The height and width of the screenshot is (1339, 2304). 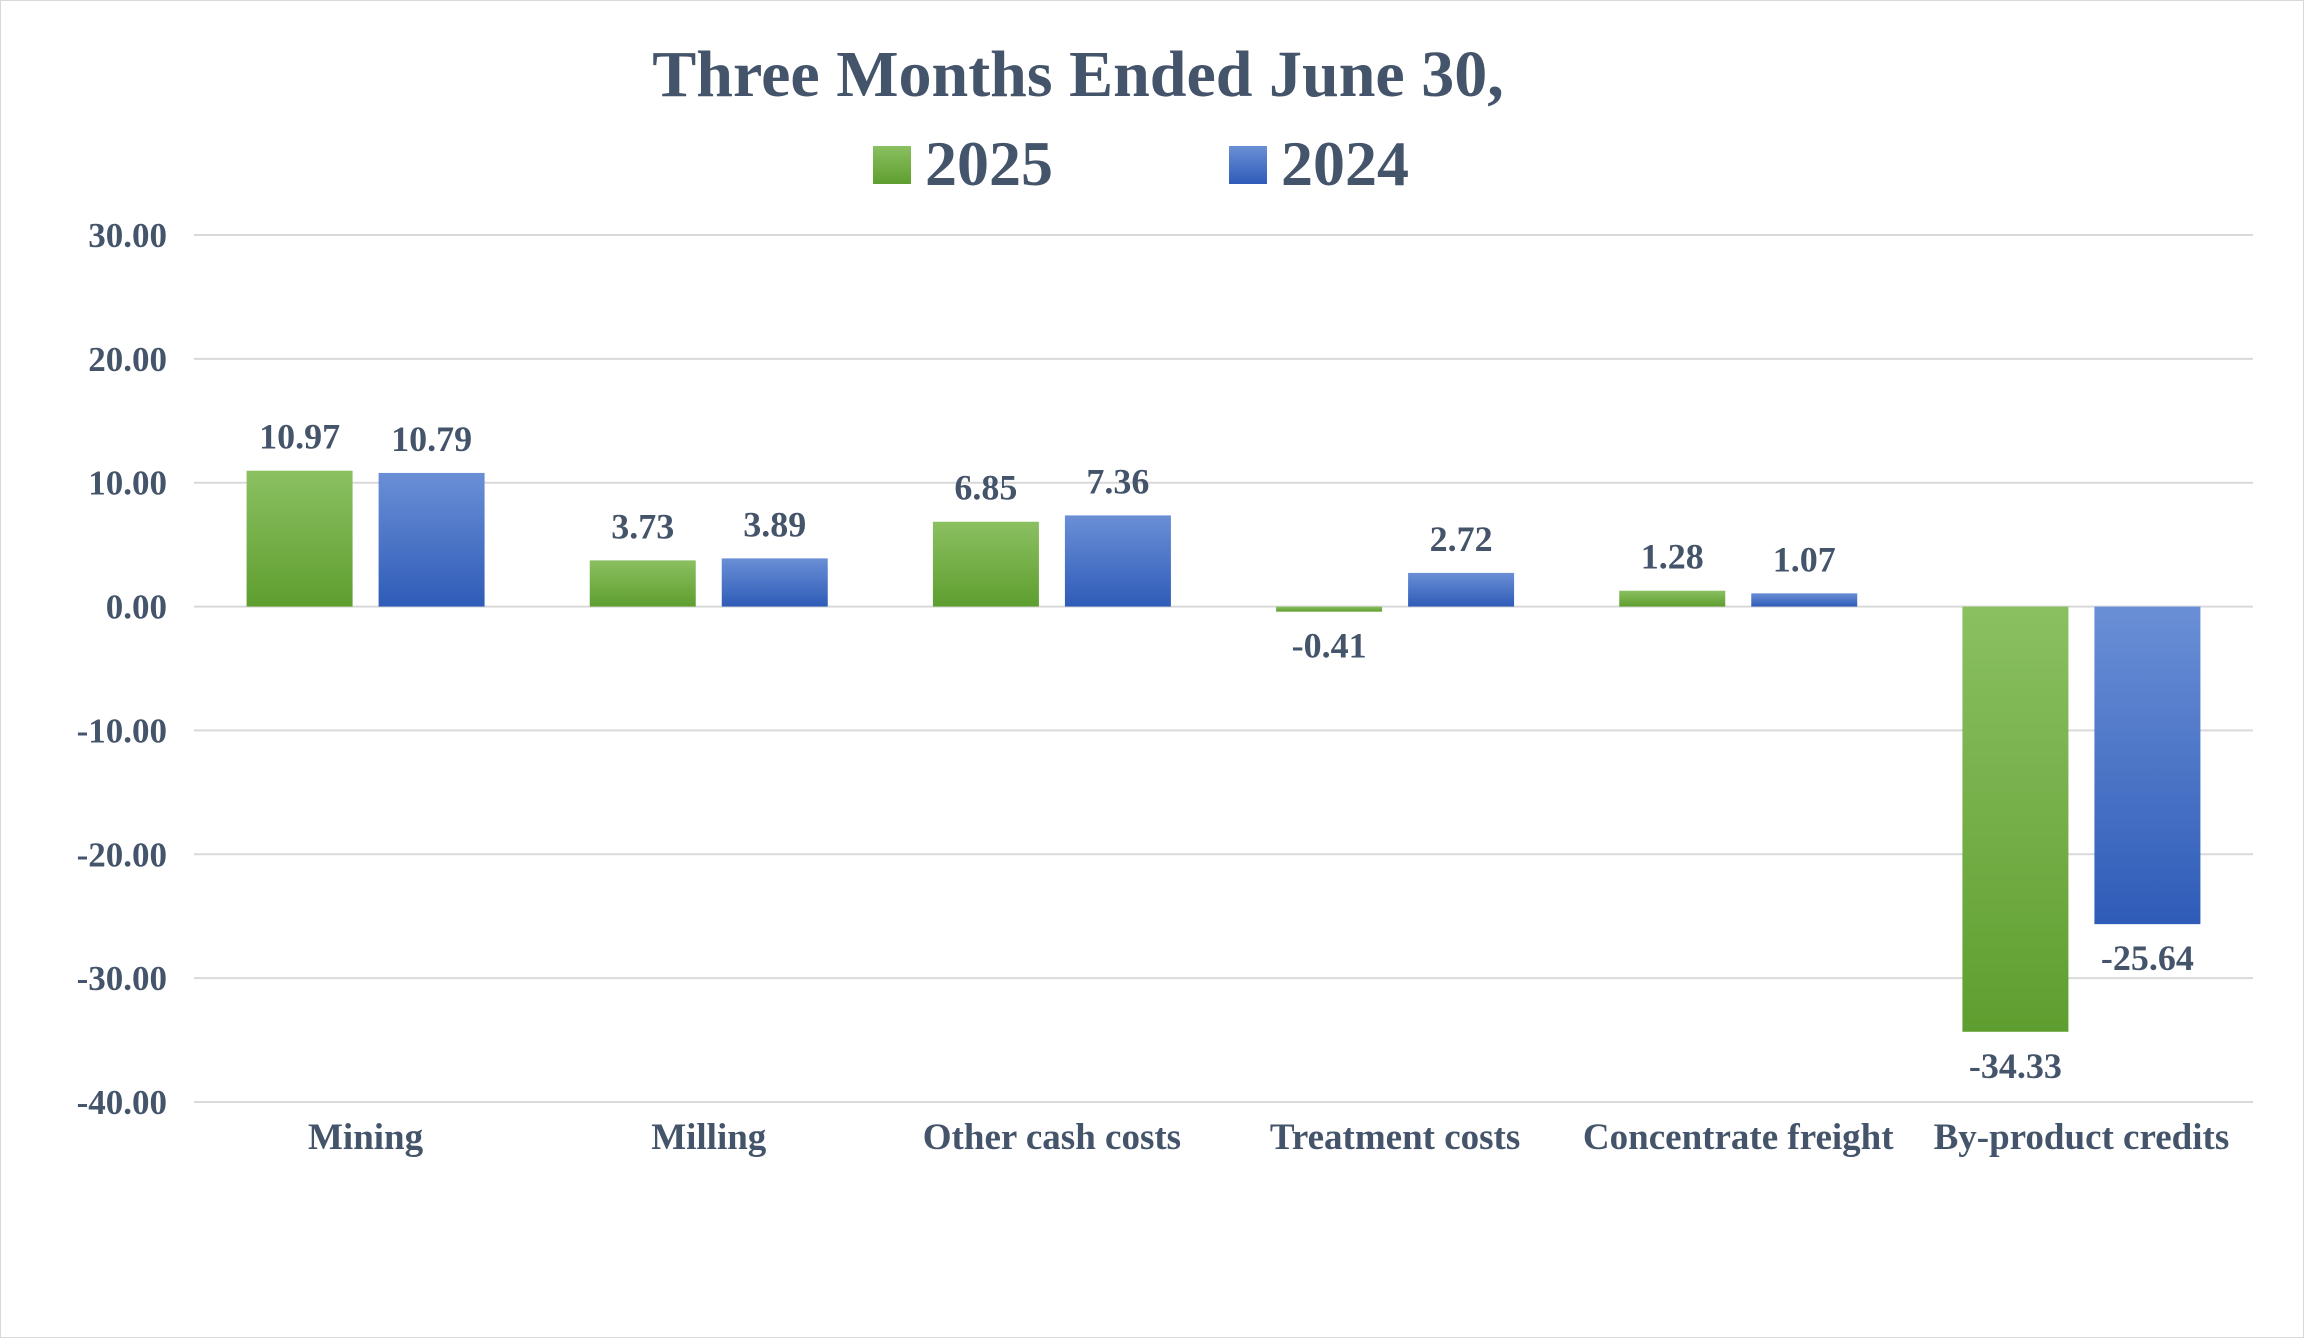 I want to click on data-label: 7.36, so click(x=1117, y=481).